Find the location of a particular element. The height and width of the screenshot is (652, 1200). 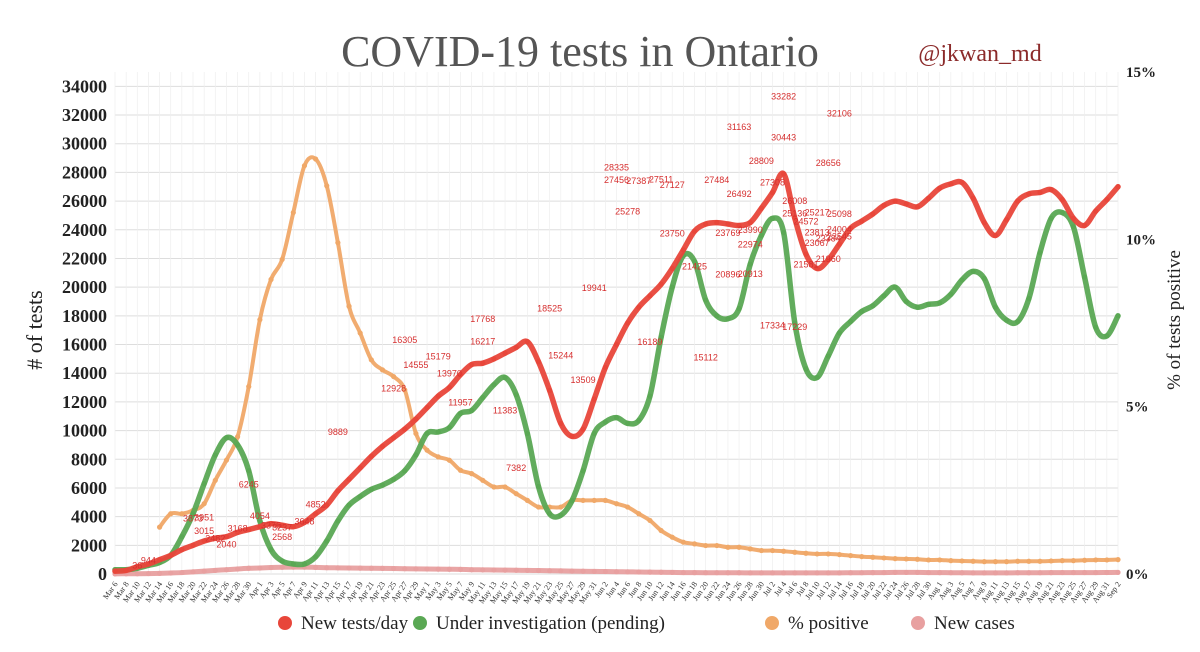

chart-title: COVID-19 tests in Ontario is located at coordinates (580, 51).